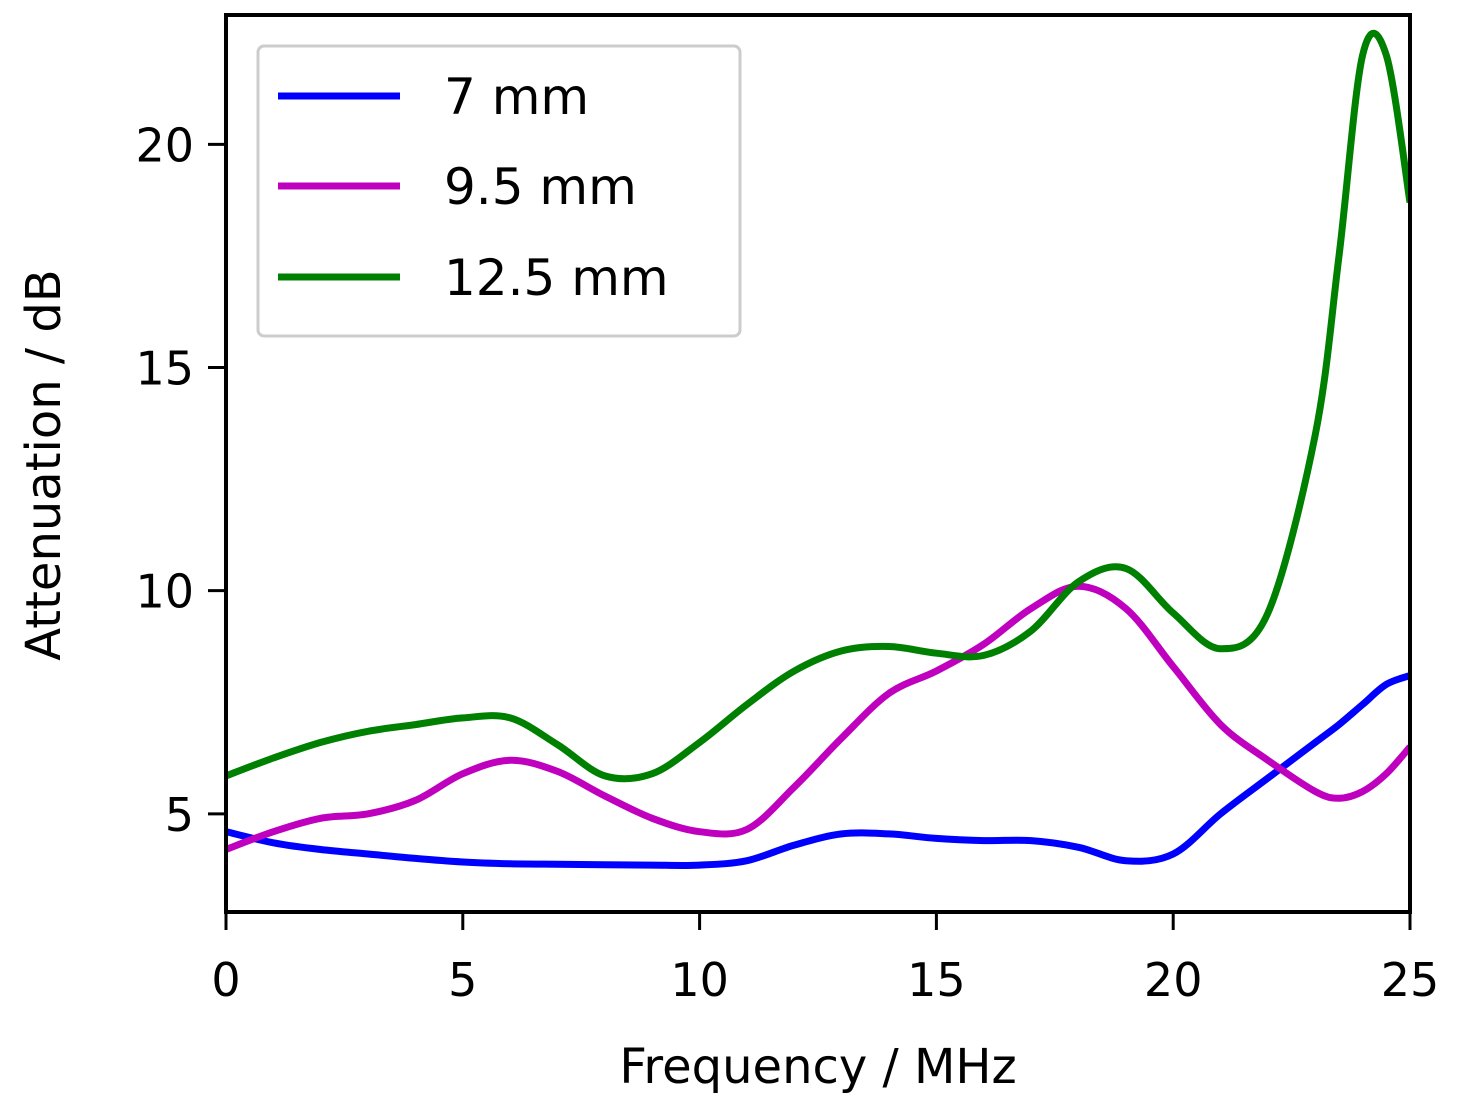  What do you see at coordinates (818, 770) in the screenshot?
I see `series-line-7-mm` at bounding box center [818, 770].